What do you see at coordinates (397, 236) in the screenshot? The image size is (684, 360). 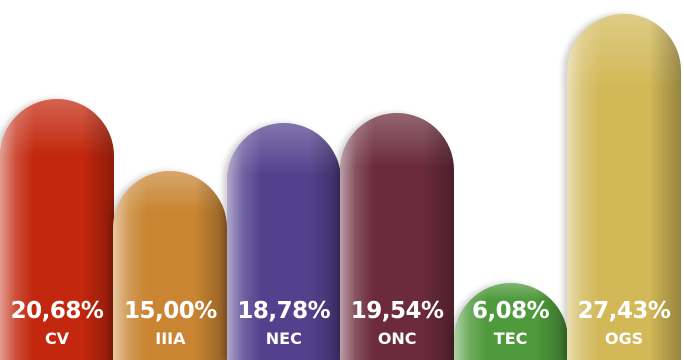 I see `bar-onc: 19,54% ONC` at bounding box center [397, 236].